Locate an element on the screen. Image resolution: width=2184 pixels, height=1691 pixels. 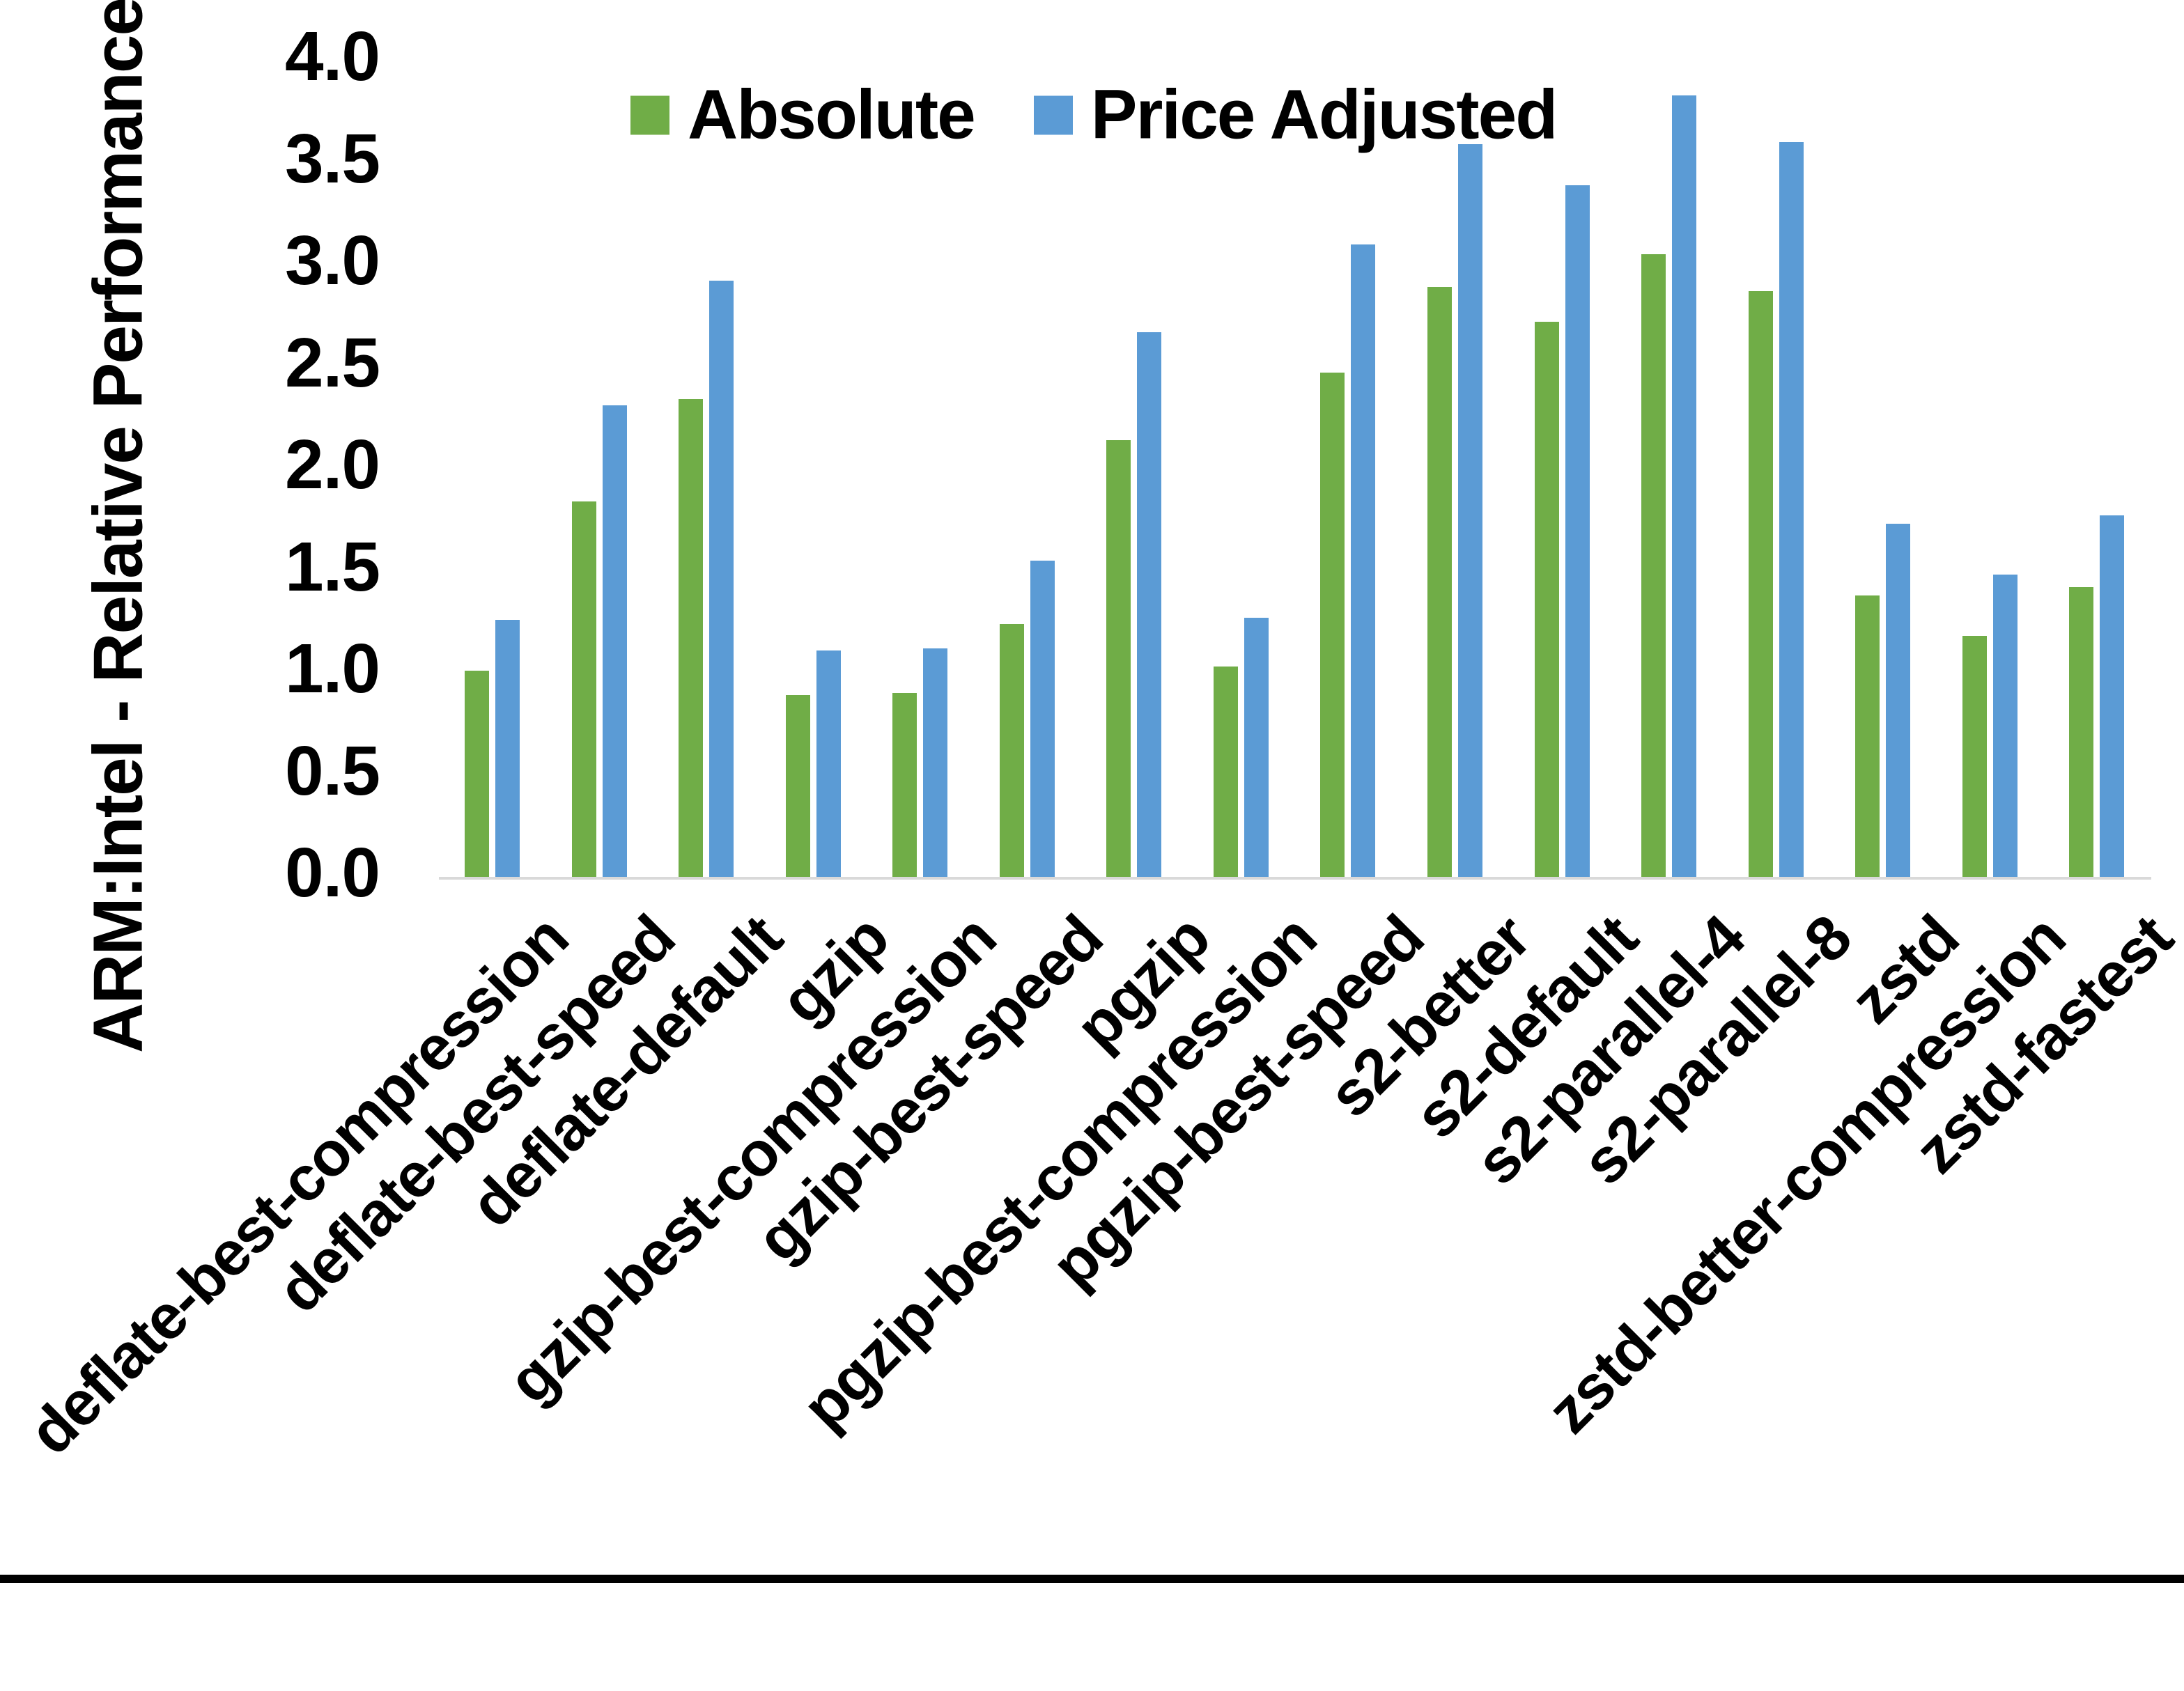
bar-price-adjusted-zstd is located at coordinates (1898, 700).